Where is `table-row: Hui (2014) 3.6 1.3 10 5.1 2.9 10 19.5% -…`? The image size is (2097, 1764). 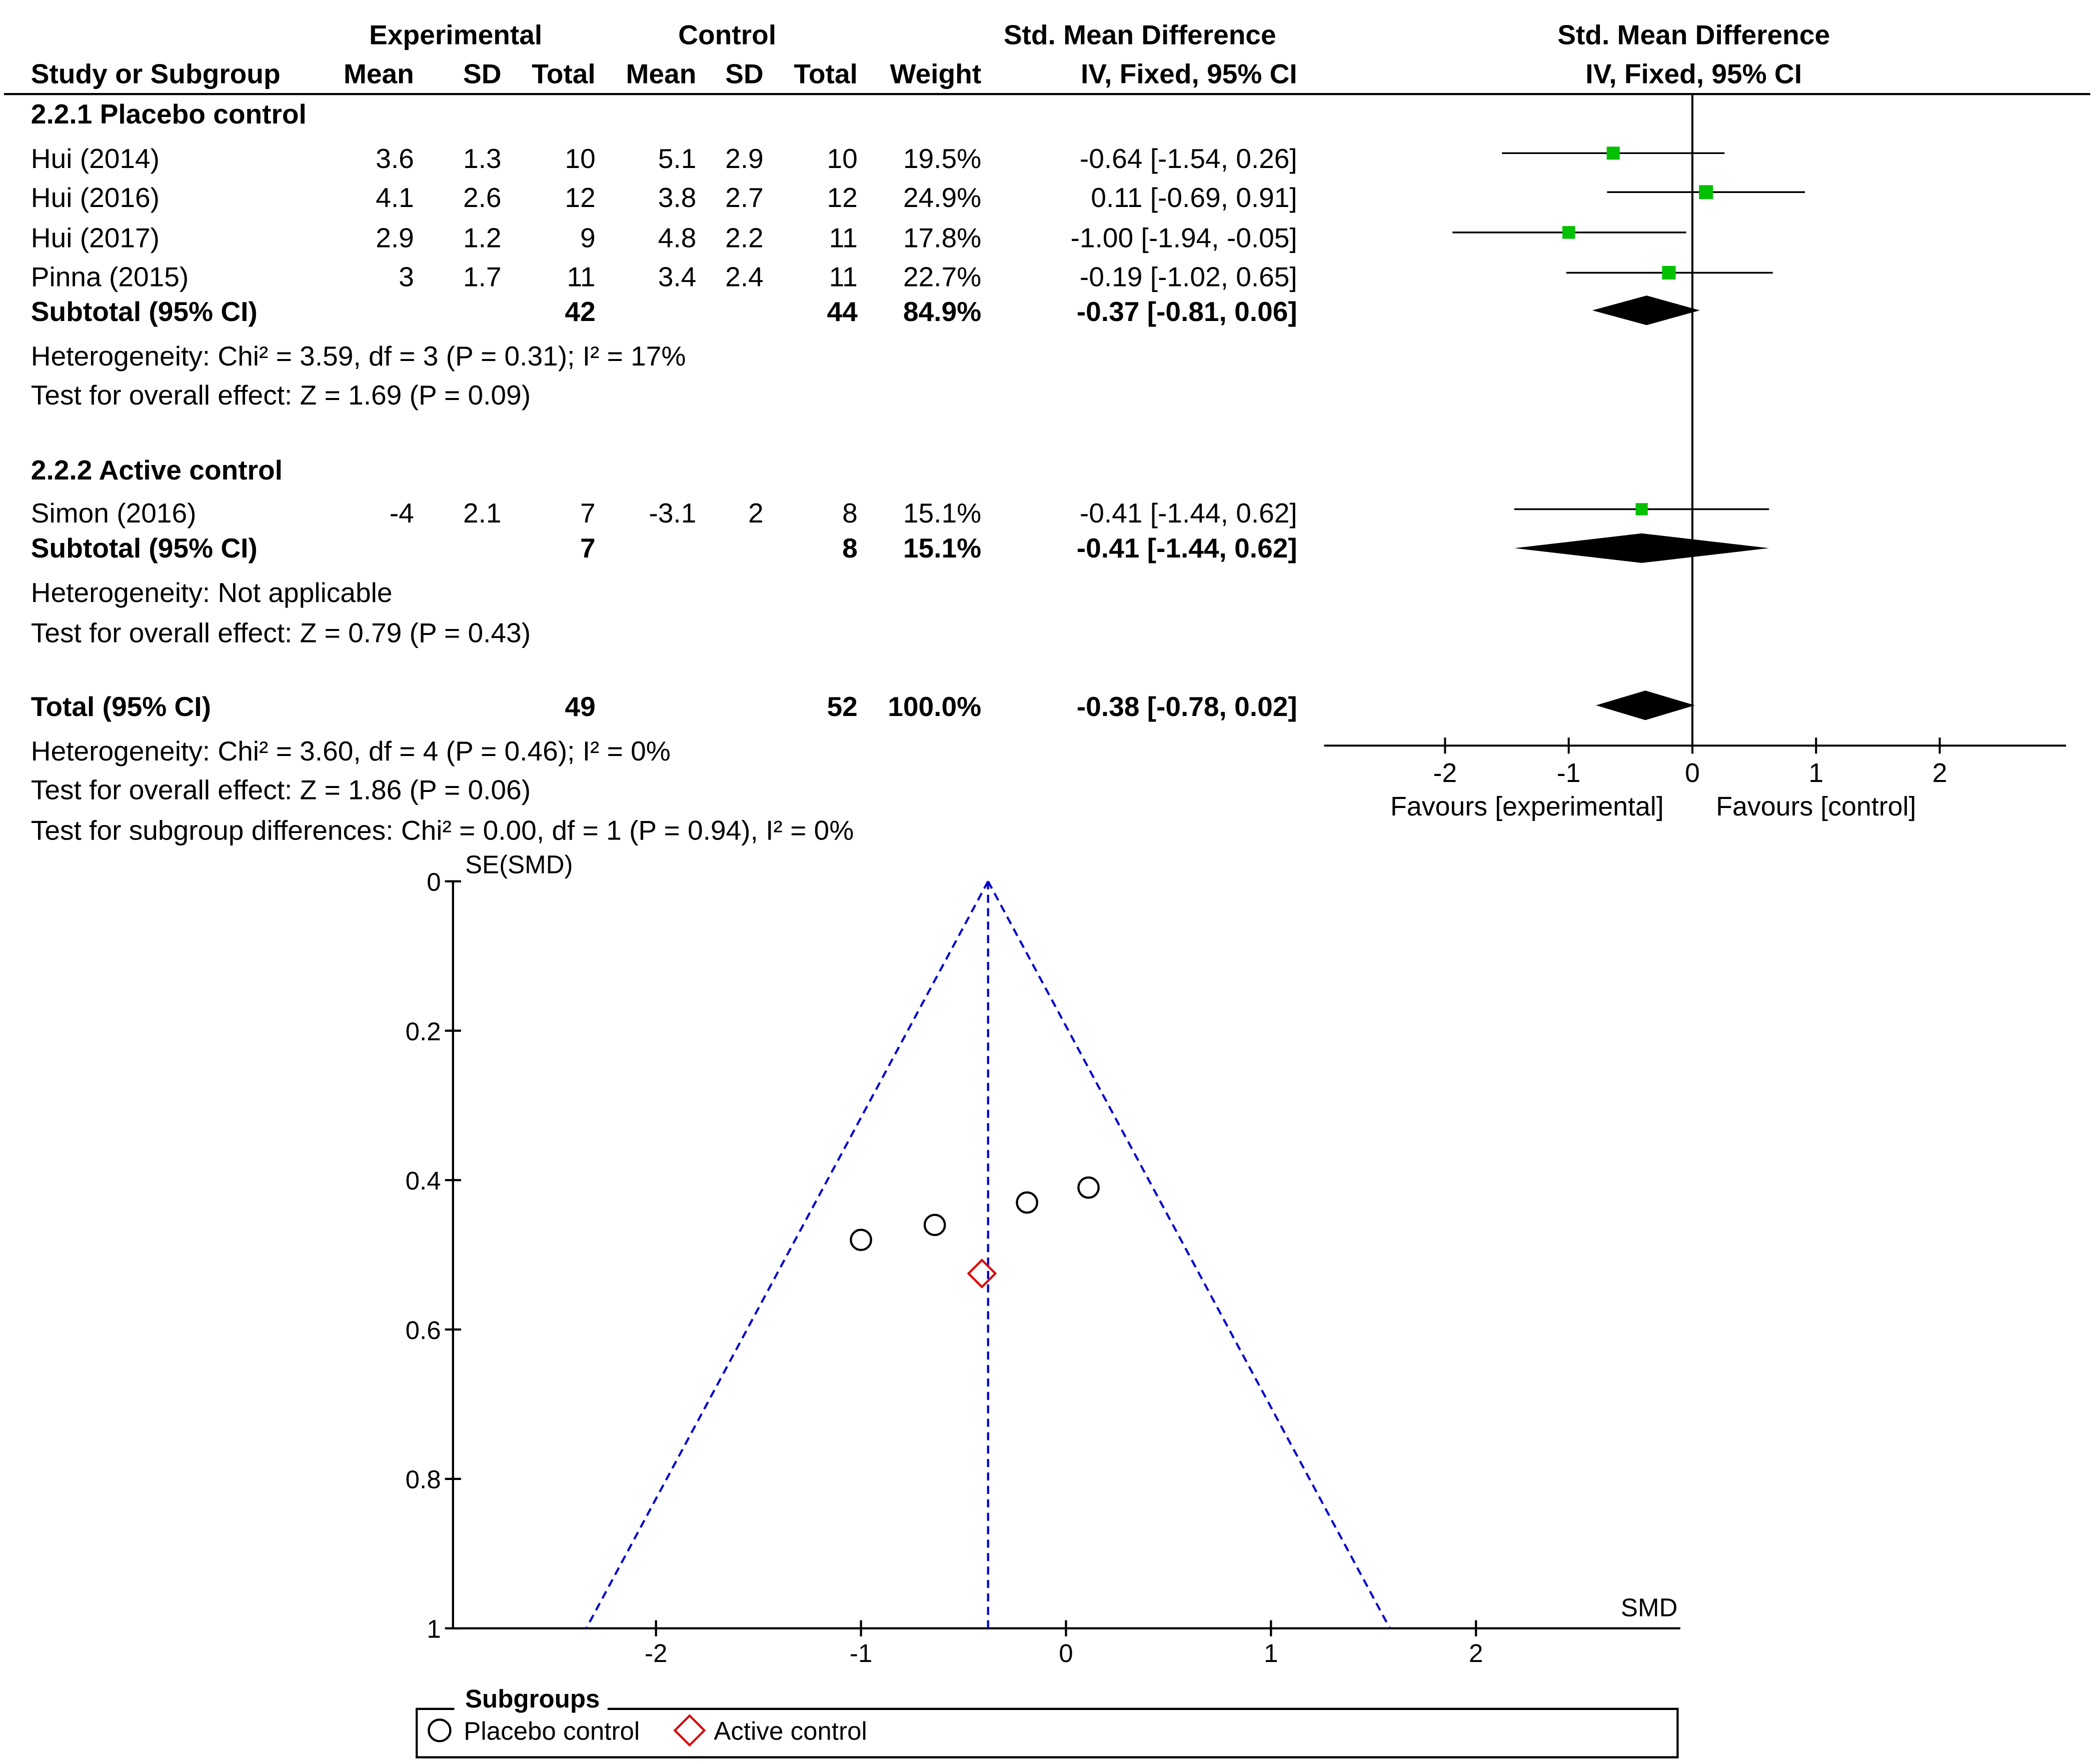
table-row: Hui (2014) 3.6 1.3 10 5.1 2.9 10 19.5% -… is located at coordinates (664, 158).